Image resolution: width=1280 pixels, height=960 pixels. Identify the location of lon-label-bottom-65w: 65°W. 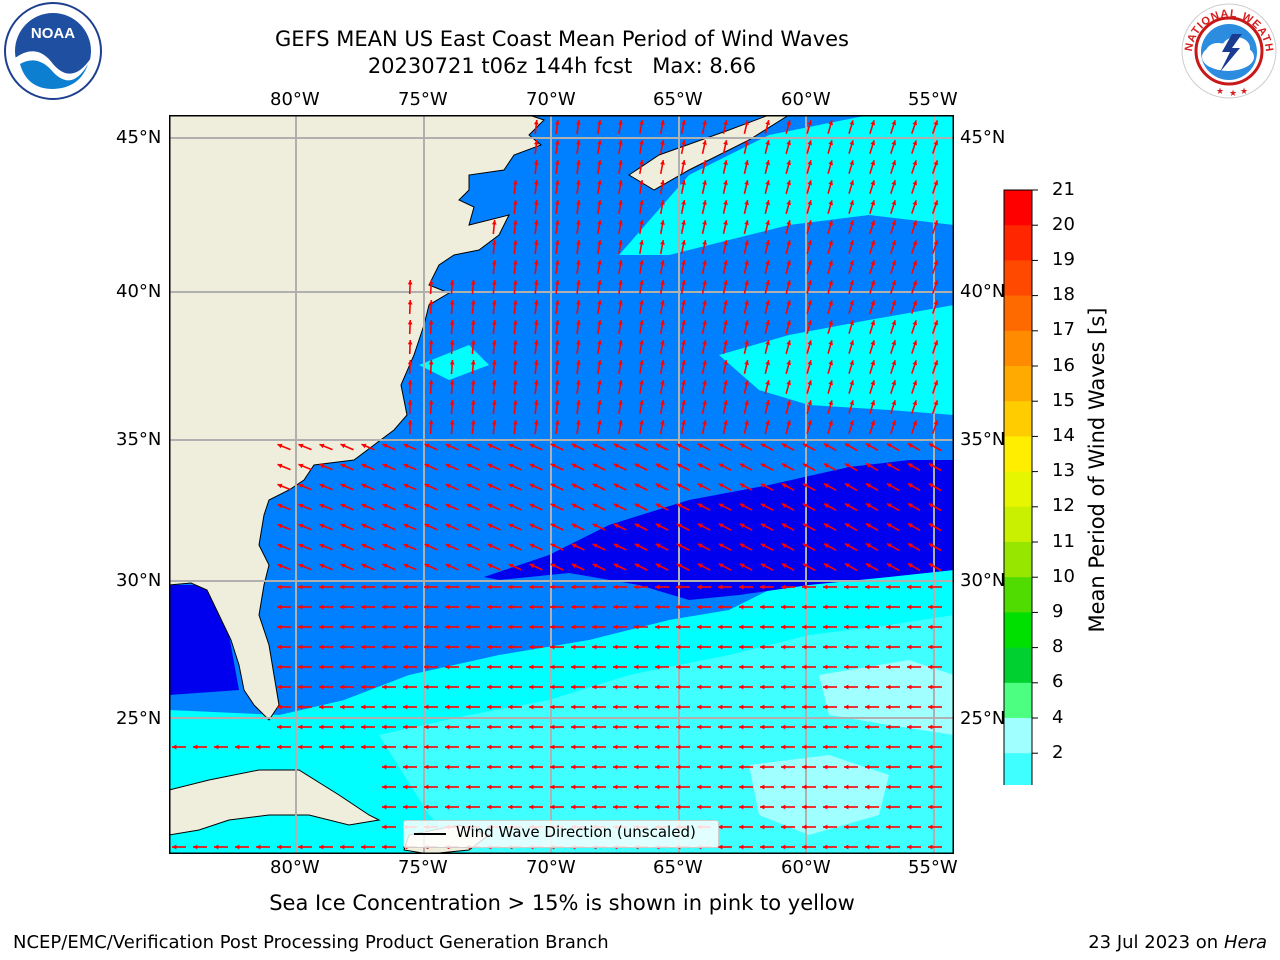
(678, 867).